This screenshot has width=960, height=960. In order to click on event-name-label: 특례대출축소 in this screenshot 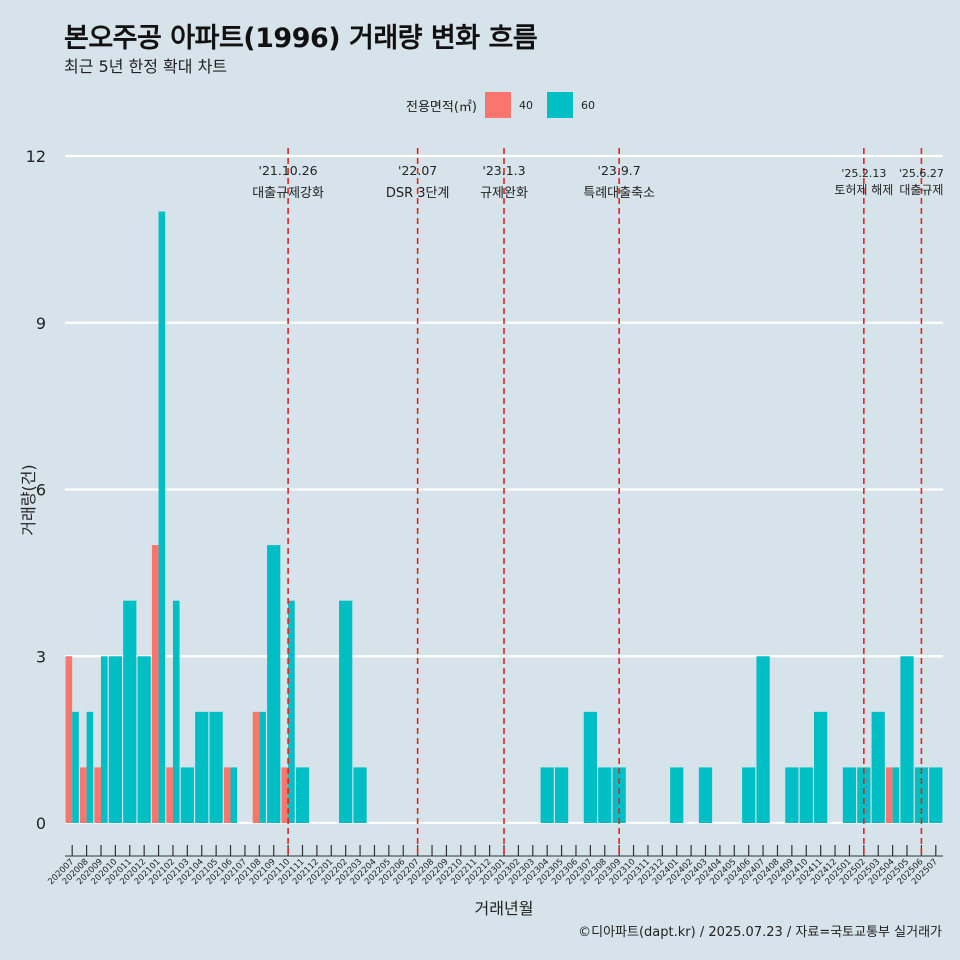, I will do `click(619, 193)`.